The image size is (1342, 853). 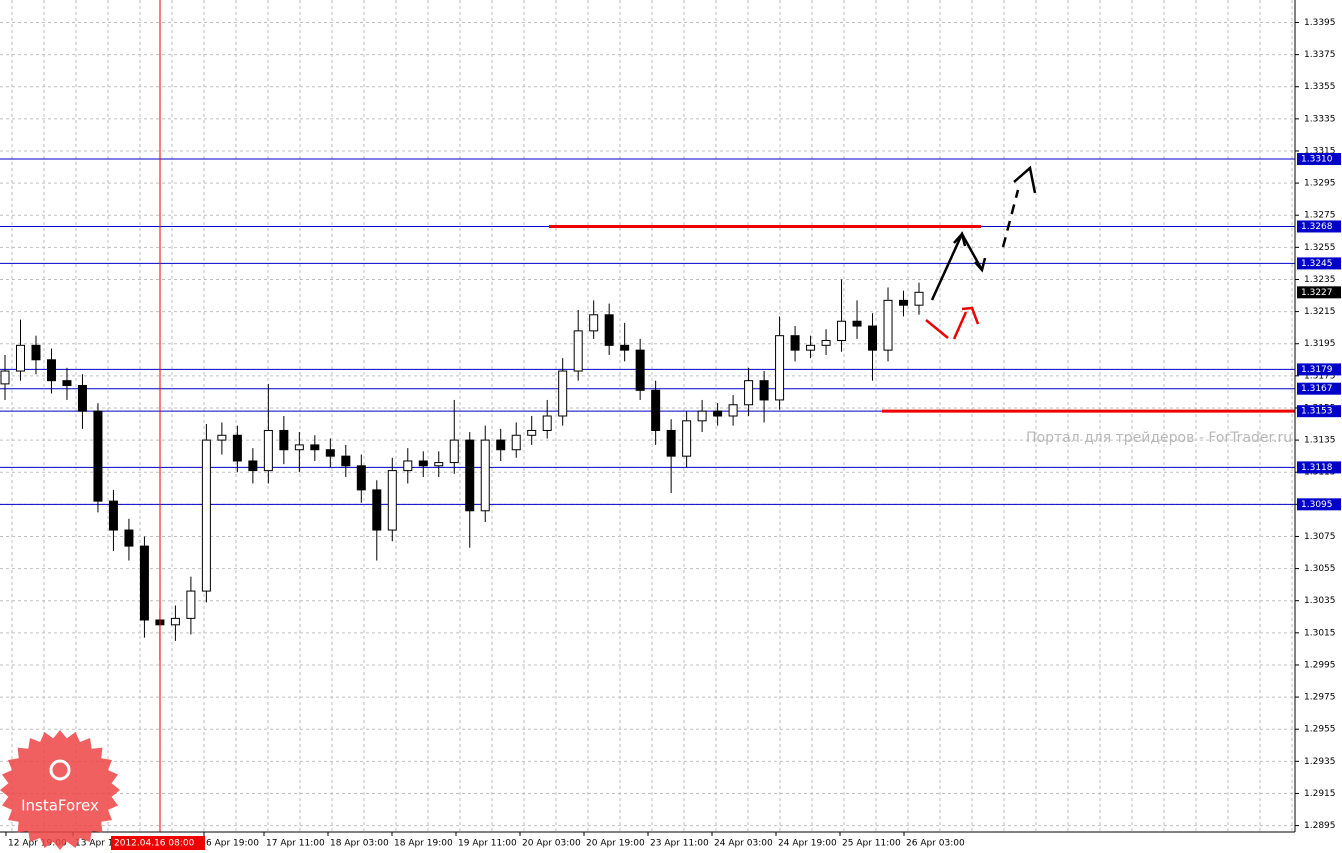 I want to click on level-label: 1.3167, so click(x=1317, y=389).